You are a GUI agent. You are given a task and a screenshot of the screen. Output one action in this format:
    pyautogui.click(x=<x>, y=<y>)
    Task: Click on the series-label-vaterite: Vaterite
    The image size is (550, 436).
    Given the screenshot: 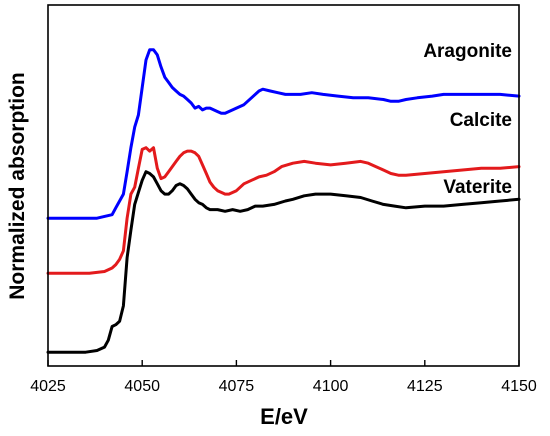 What is the action you would take?
    pyautogui.click(x=477, y=187)
    